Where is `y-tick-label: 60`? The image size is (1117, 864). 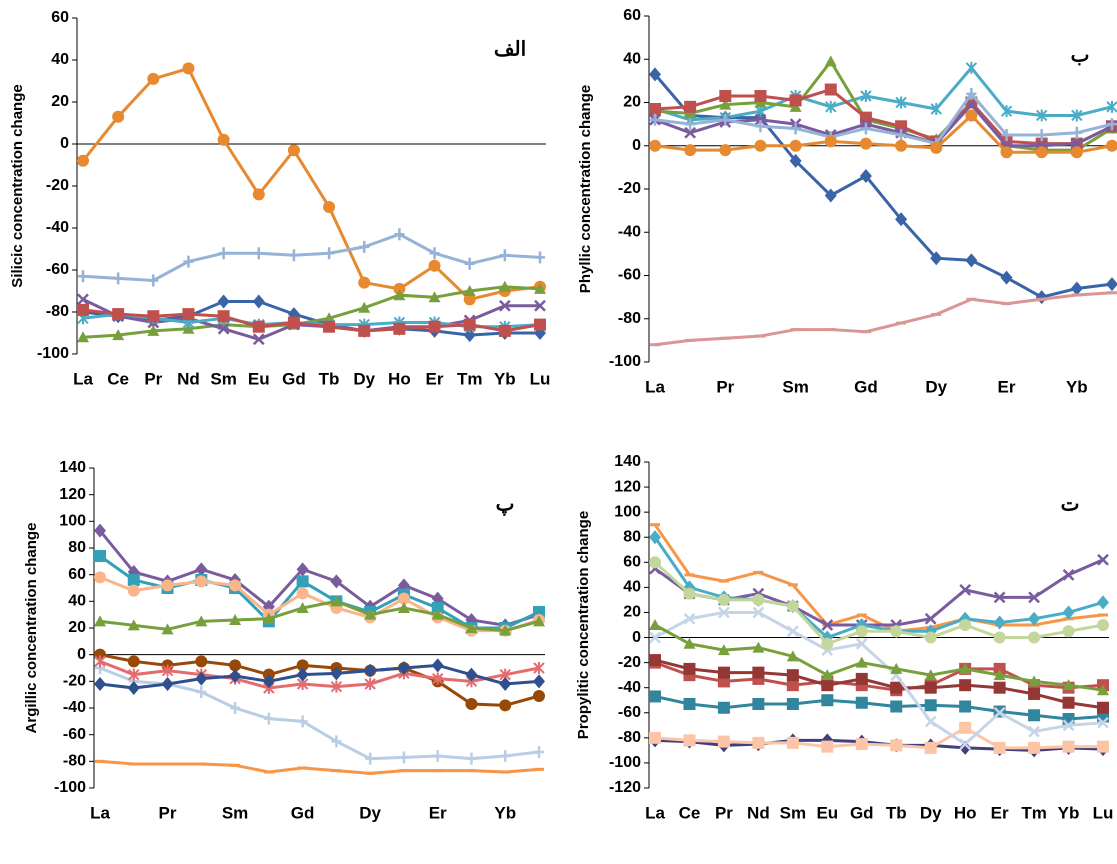 y-tick-label: 60 is located at coordinates (77, 574).